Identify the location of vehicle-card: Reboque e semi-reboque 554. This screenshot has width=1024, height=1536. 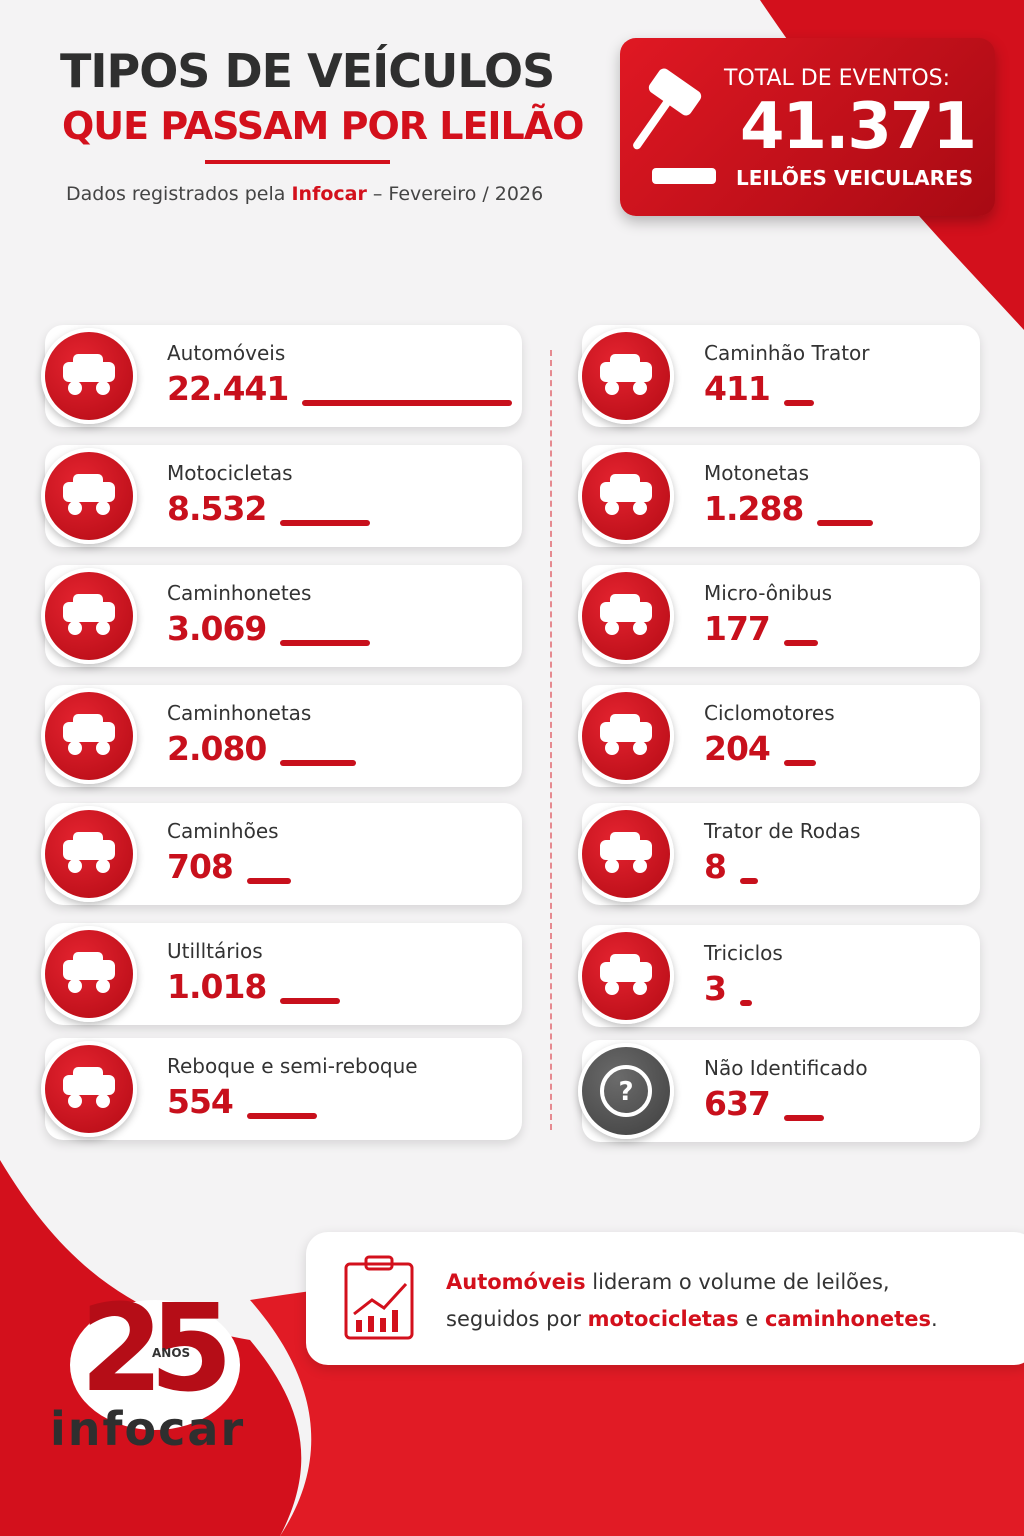
(281, 1089).